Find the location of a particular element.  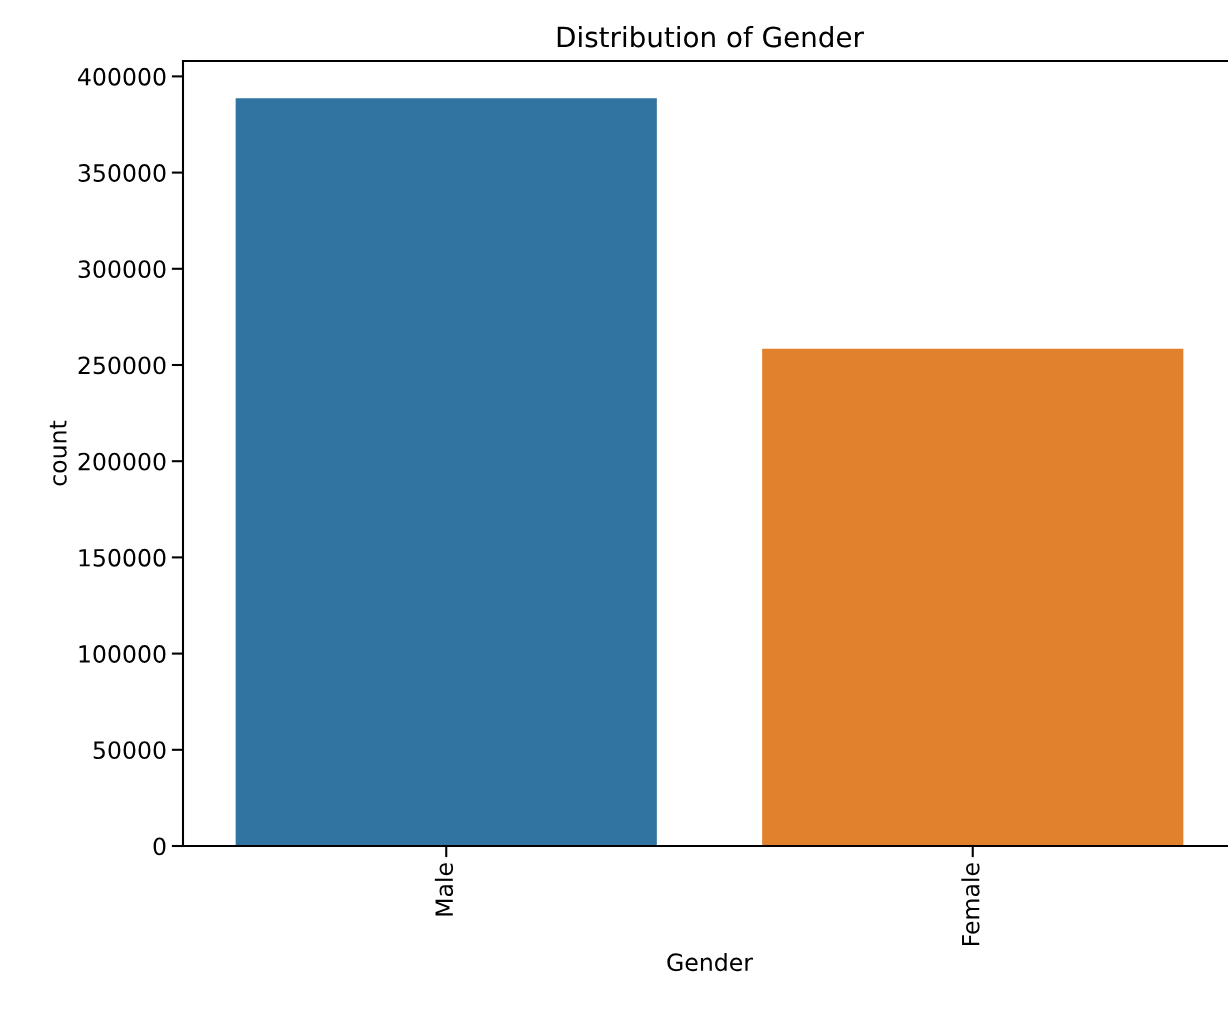

y-tick-label: 400000 is located at coordinates (122, 76).